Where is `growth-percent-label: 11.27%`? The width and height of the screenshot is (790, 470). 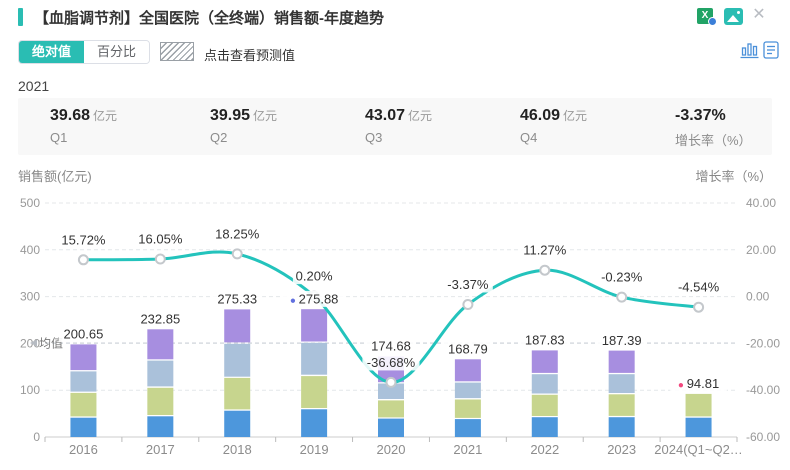 growth-percent-label: 11.27% is located at coordinates (545, 250).